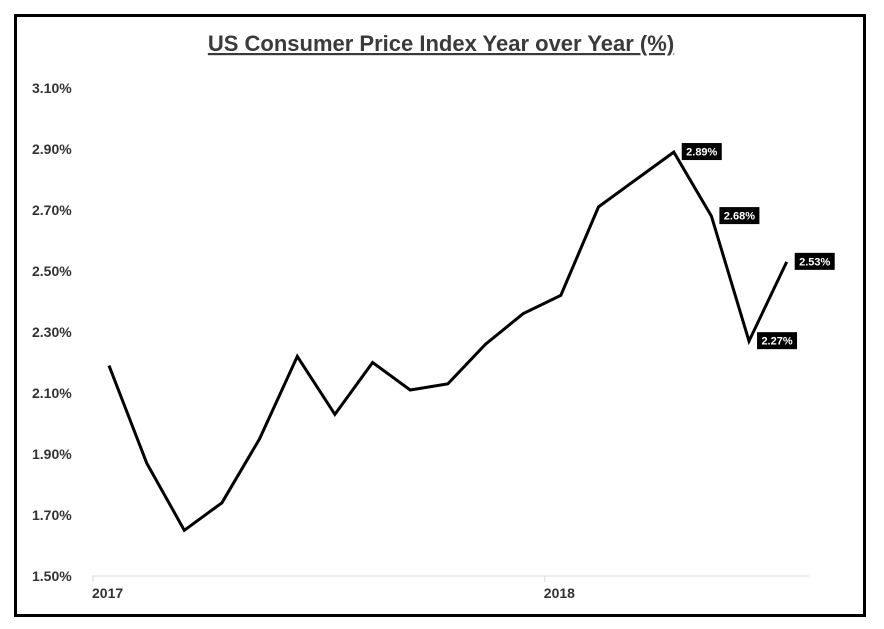 Image resolution: width=884 pixels, height=629 pixels. I want to click on y-tick-label: 2.70%, so click(52, 210).